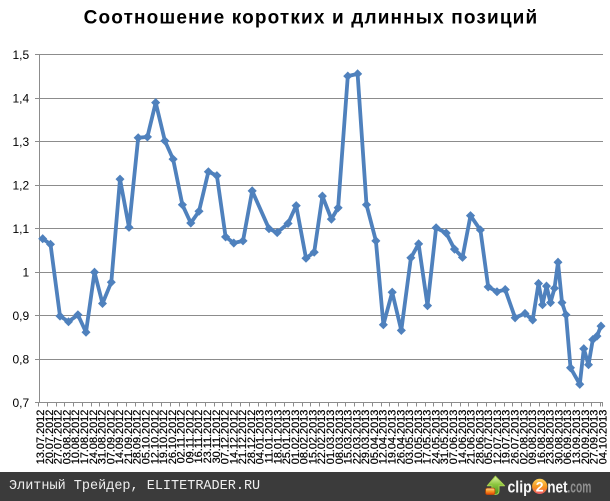 Image resolution: width=610 pixels, height=501 pixels. I want to click on svg-text: 23.11.2012, so click(208, 437).